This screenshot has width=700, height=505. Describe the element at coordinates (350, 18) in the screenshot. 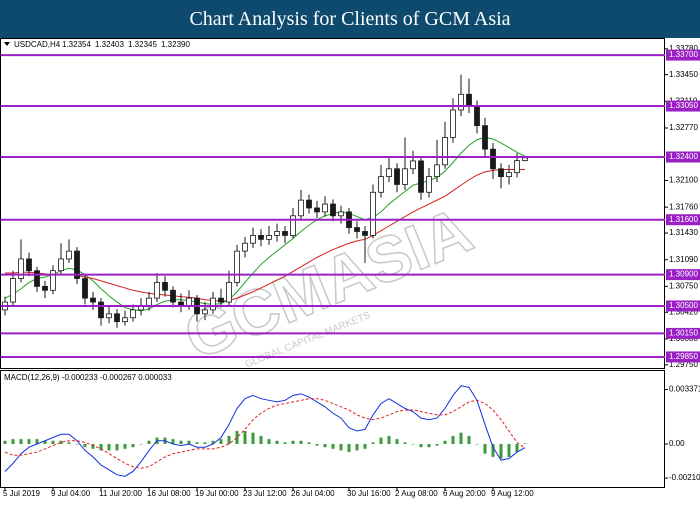

I see `title: Chart Analysis for Clients of GCM Asia` at that location.